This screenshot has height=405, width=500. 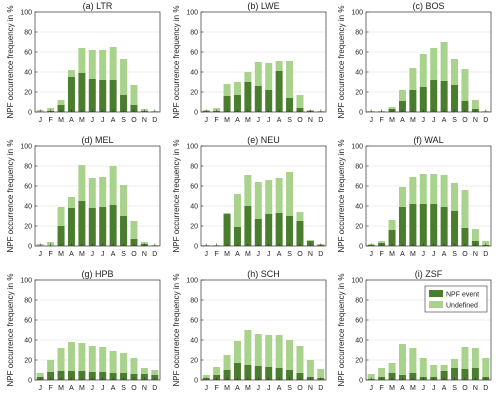 What do you see at coordinates (263, 6) in the screenshot?
I see `subplot-title: (b) LWE` at bounding box center [263, 6].